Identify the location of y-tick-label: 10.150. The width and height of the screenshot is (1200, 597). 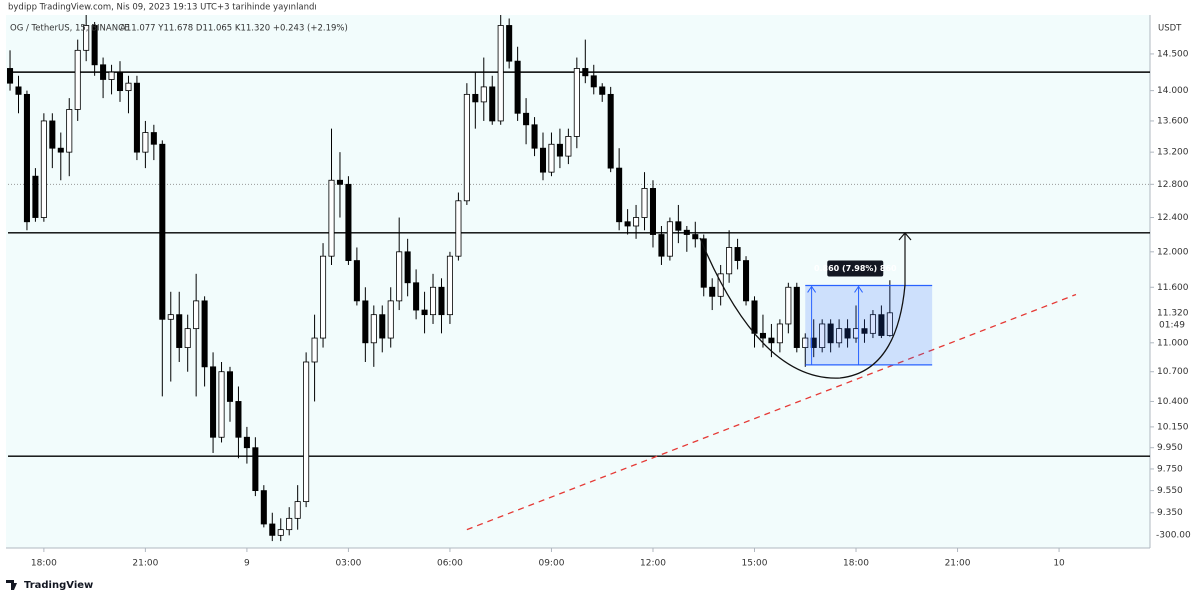
(1173, 427).